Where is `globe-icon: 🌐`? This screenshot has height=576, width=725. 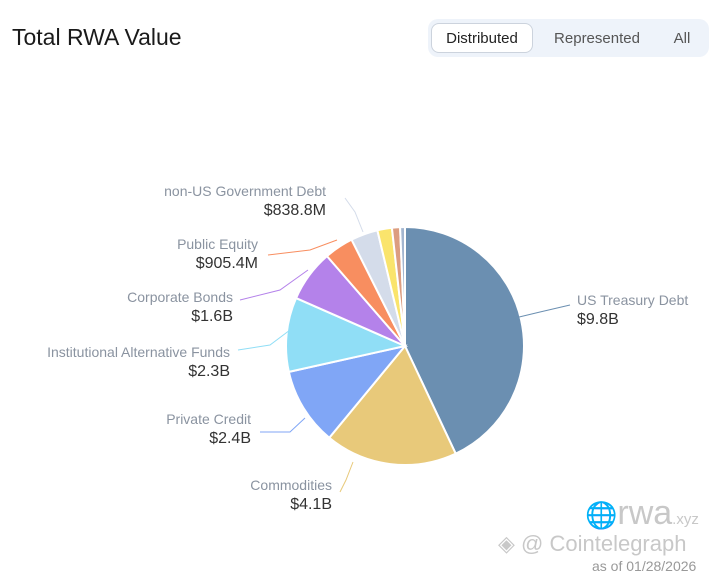 globe-icon: 🌐 is located at coordinates (601, 515).